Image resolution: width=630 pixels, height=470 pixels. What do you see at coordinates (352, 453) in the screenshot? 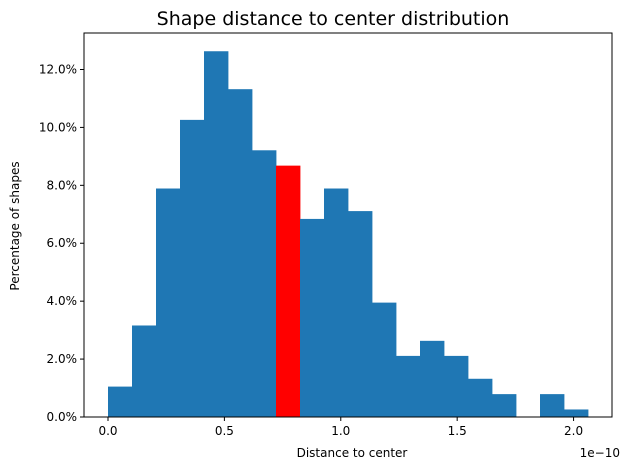
I see `x-axis-label: Distance to center` at bounding box center [352, 453].